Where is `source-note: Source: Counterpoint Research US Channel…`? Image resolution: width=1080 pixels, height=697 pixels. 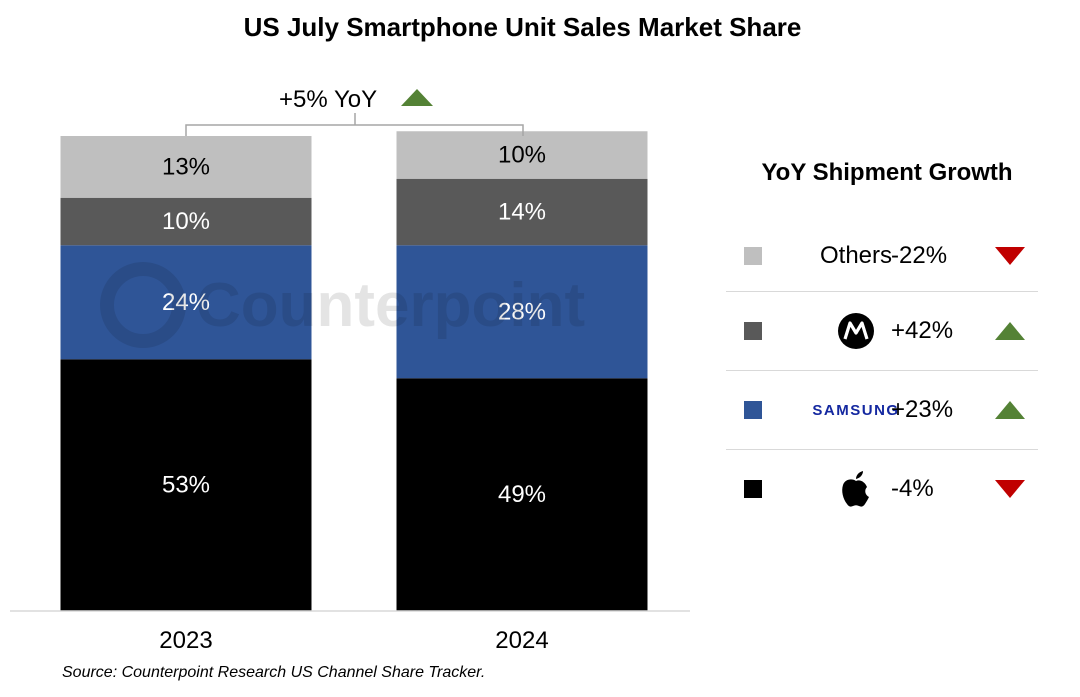
source-note: Source: Counterpoint Research US Channel… is located at coordinates (274, 672).